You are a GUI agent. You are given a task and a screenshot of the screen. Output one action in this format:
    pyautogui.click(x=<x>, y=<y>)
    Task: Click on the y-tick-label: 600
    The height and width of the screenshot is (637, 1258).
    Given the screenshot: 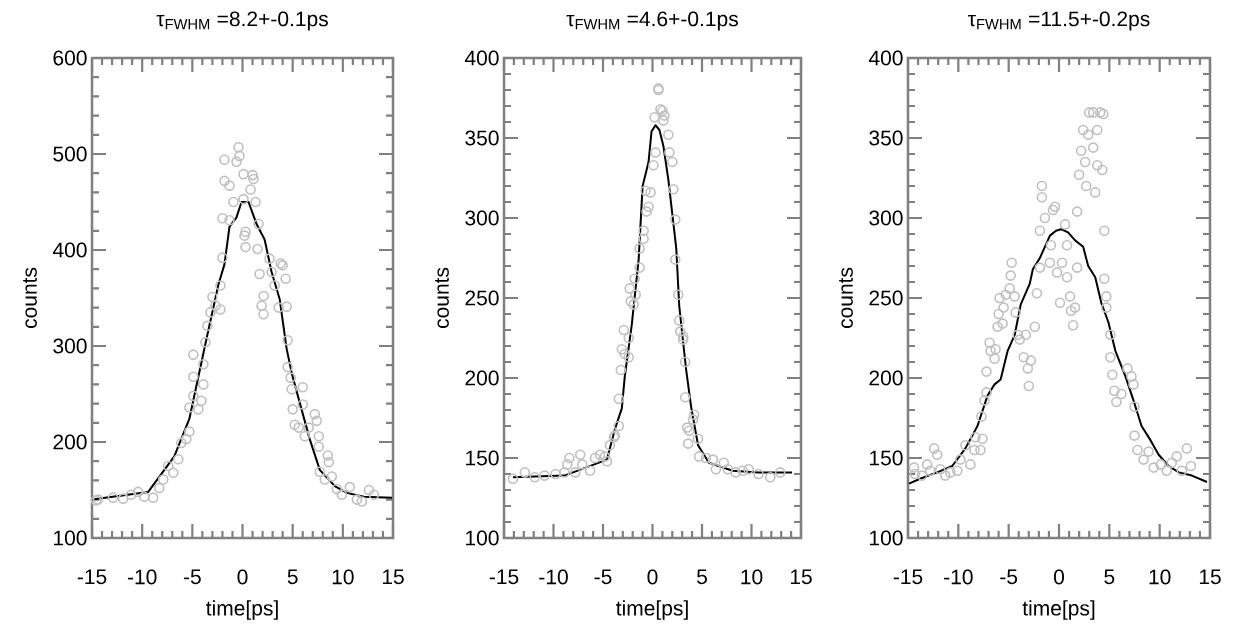 What is the action you would take?
    pyautogui.click(x=70, y=58)
    